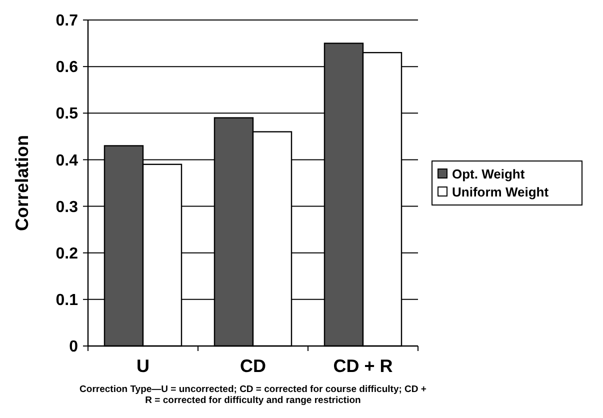  I want to click on x-axis-title: Correction Type—U = uncorrected; CD = corrected for course difficulty; CD + R = corrected for difficulty and range restriction, so click(253, 395).